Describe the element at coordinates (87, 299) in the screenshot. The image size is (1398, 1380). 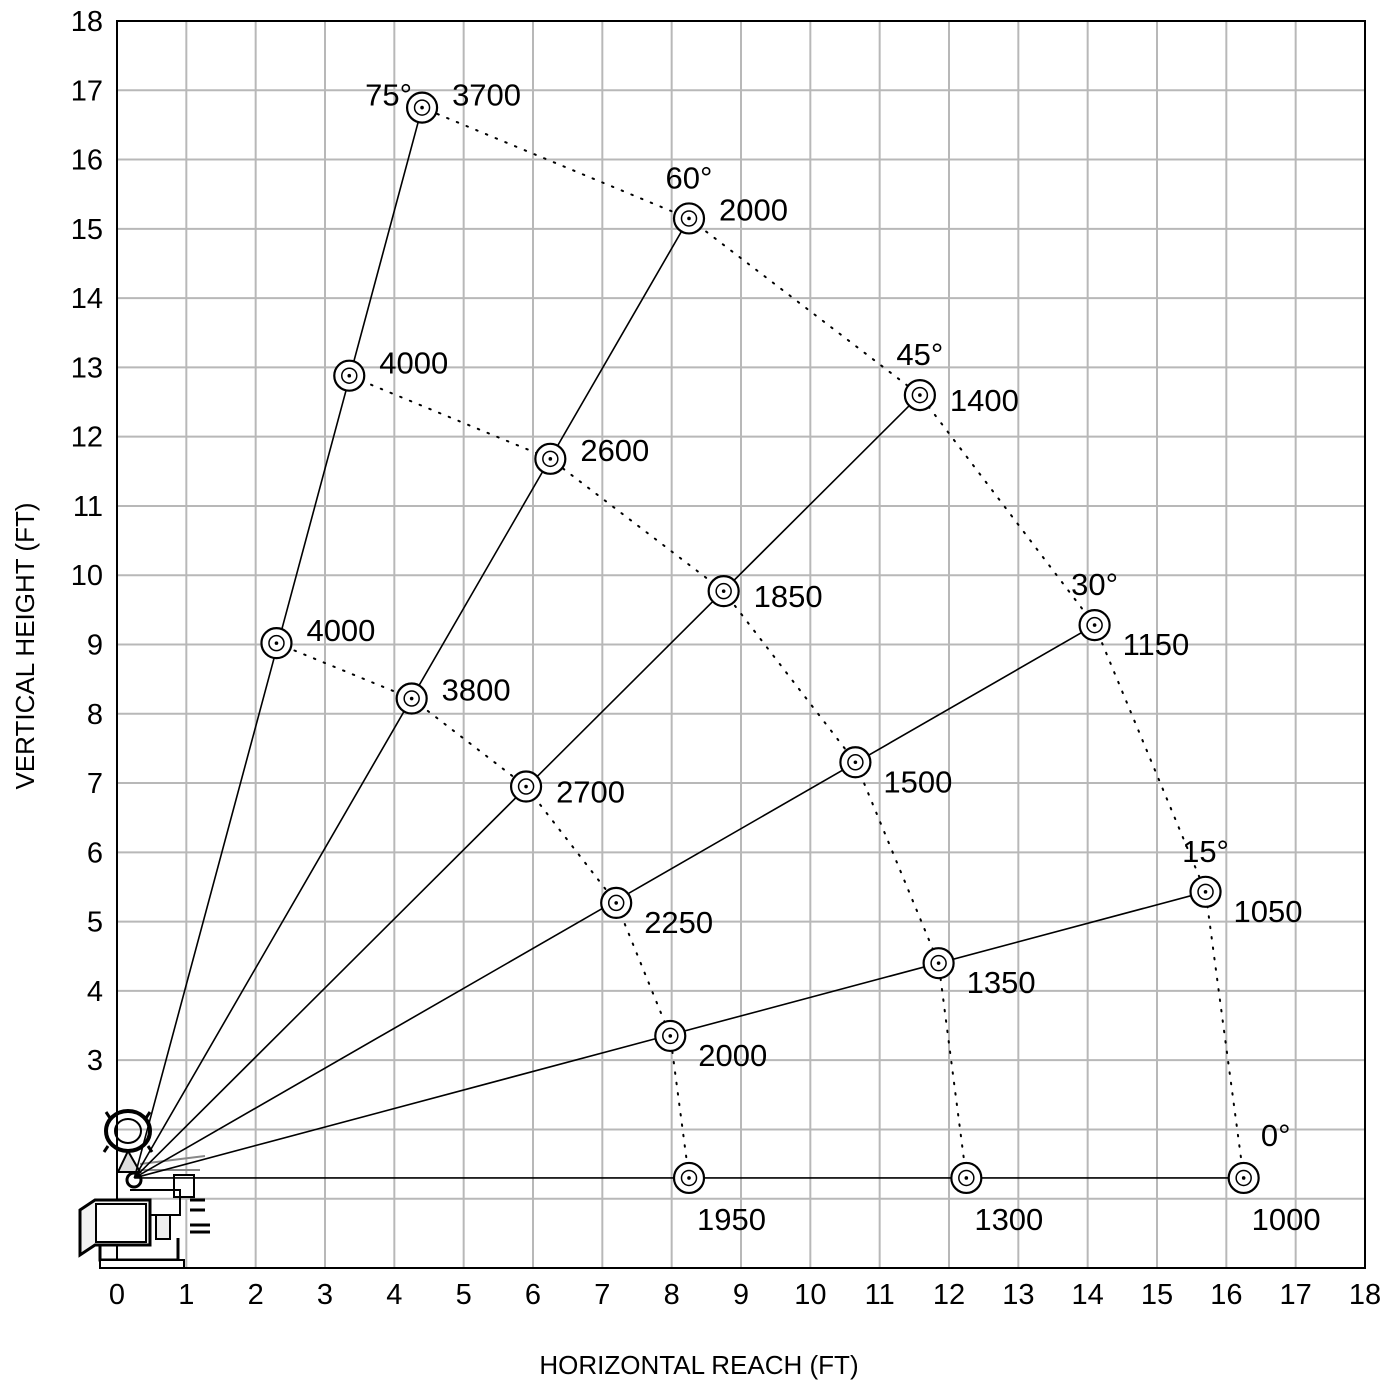
I see `y-tick-label: 14` at that location.